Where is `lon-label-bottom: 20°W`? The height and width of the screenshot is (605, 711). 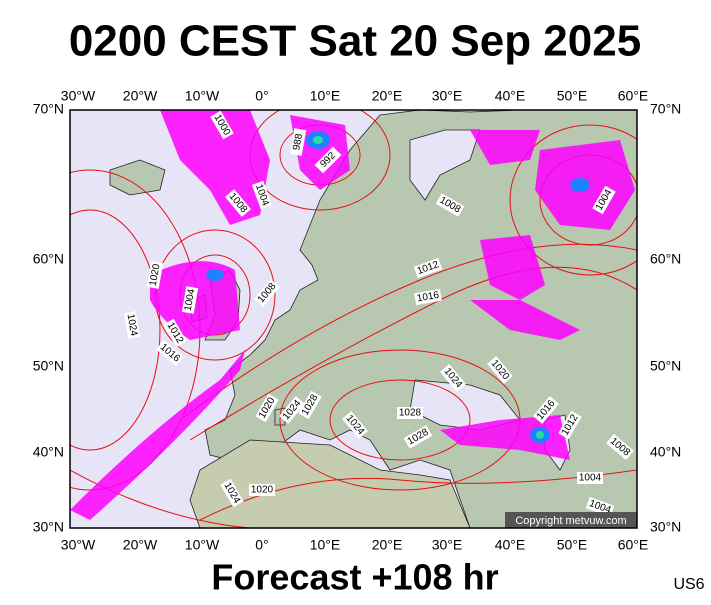 lon-label-bottom: 20°W is located at coordinates (140, 545).